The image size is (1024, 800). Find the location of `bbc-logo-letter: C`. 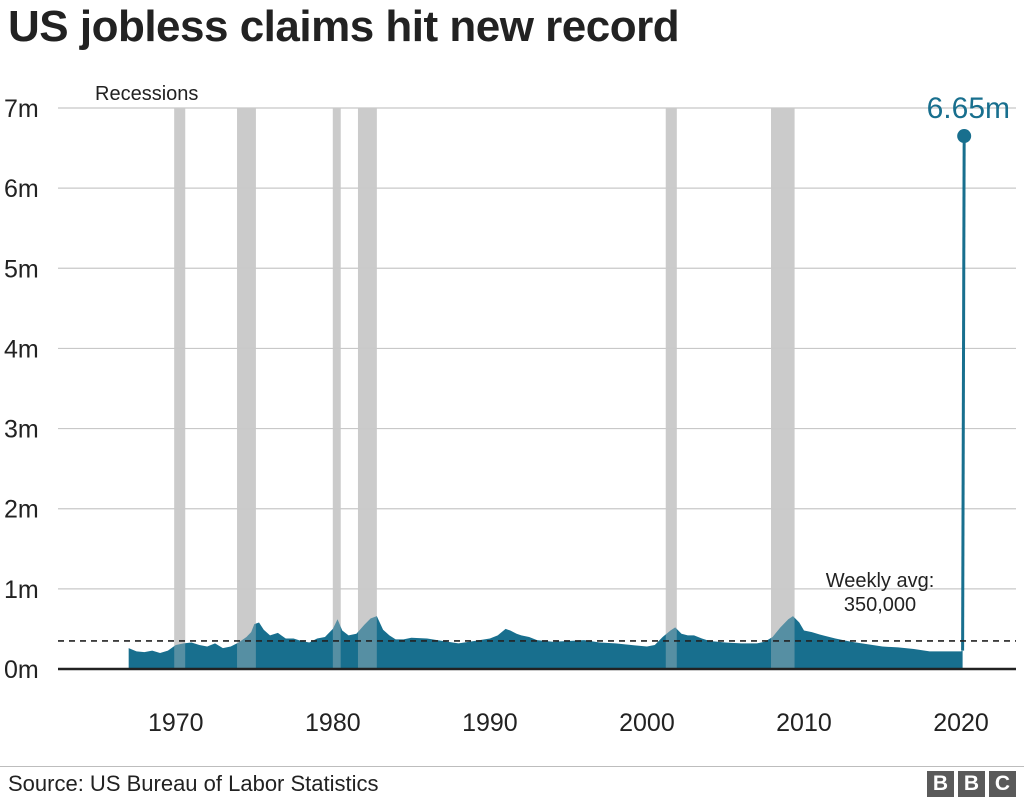

bbc-logo-letter: C is located at coordinates (1002, 784).